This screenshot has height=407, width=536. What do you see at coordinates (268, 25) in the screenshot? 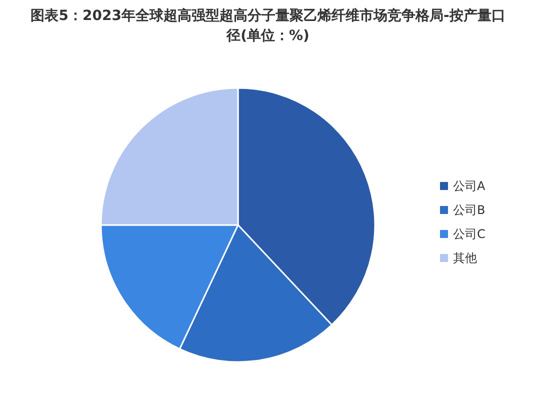
I see `chart-title: 图表5：2023年全球超高强型超高分子量聚乙烯纤维市场竞争格局-按产量口径(单位：%)` at bounding box center [268, 25].